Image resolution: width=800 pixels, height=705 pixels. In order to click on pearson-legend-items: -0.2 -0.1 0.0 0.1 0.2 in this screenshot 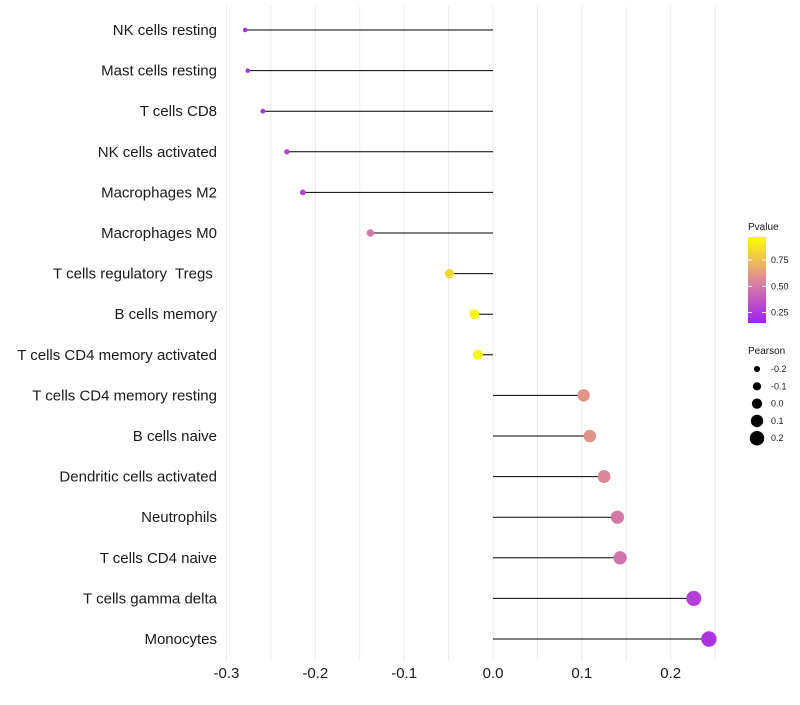, I will do `click(768, 405)`.